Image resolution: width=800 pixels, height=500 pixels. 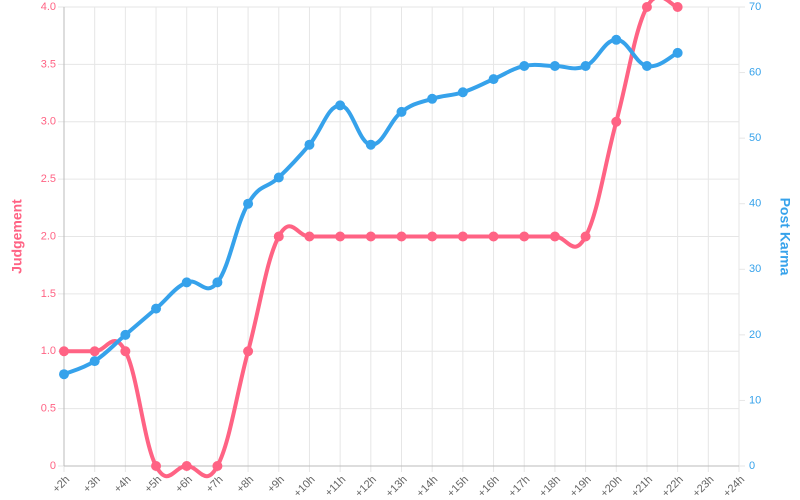 What do you see at coordinates (755, 204) in the screenshot?
I see `y2-tick-label: 40` at bounding box center [755, 204].